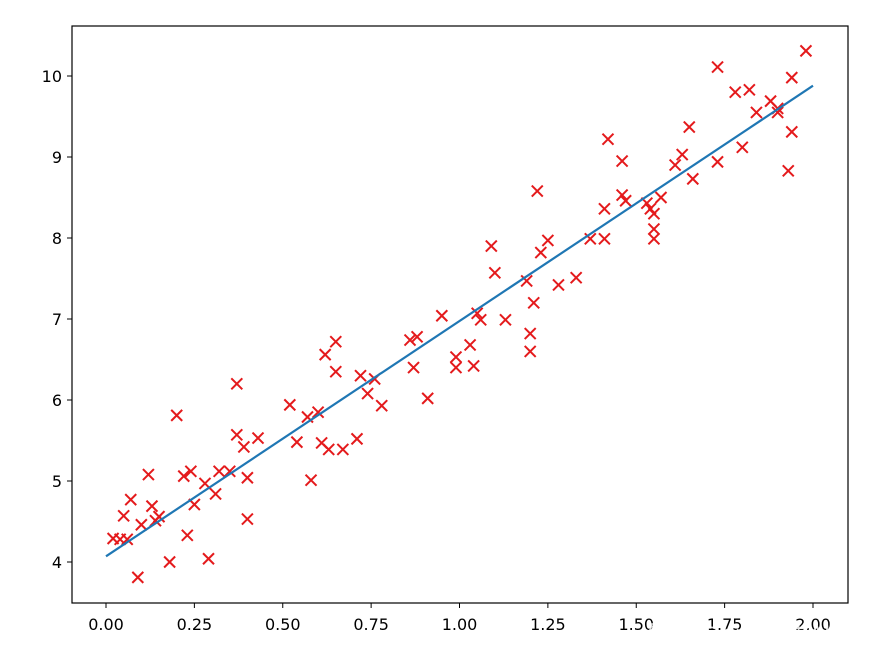 The height and width of the screenshot is (668, 876). I want to click on y-tick-label: 9, so click(57, 157).